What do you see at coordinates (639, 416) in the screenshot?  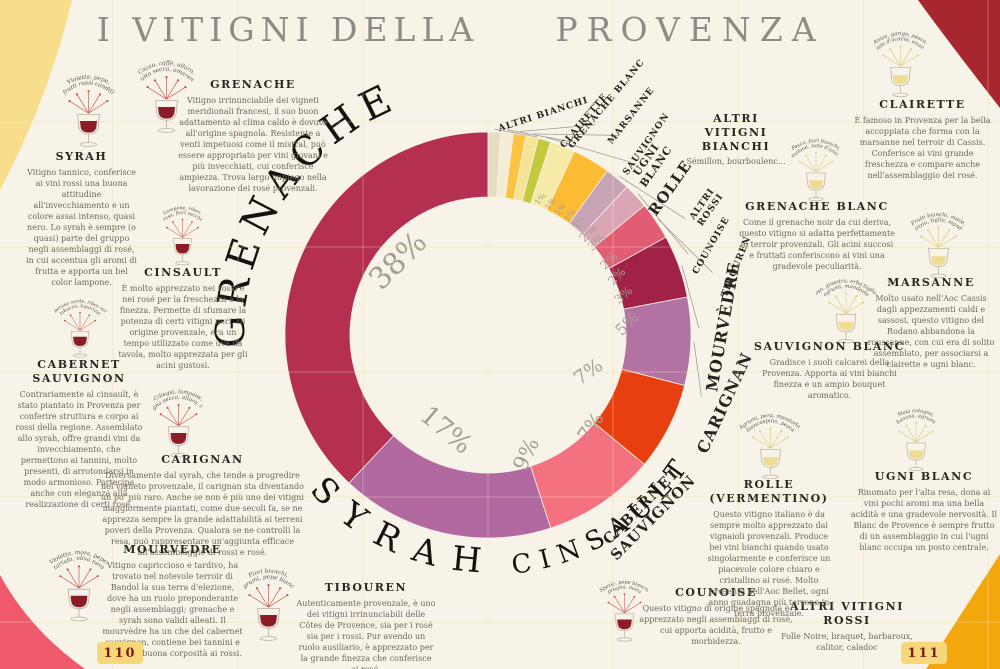 I see `donut-segment-cabernet-sauvignon` at bounding box center [639, 416].